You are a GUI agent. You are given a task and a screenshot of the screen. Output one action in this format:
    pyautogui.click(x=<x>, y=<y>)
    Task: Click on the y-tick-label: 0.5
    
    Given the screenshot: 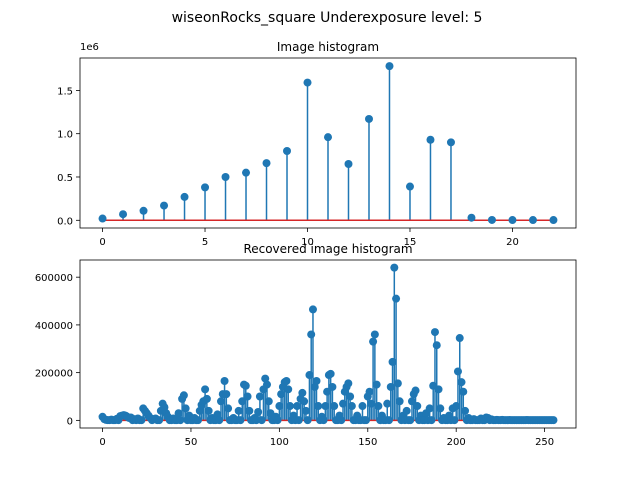 What is the action you would take?
    pyautogui.click(x=65, y=178)
    